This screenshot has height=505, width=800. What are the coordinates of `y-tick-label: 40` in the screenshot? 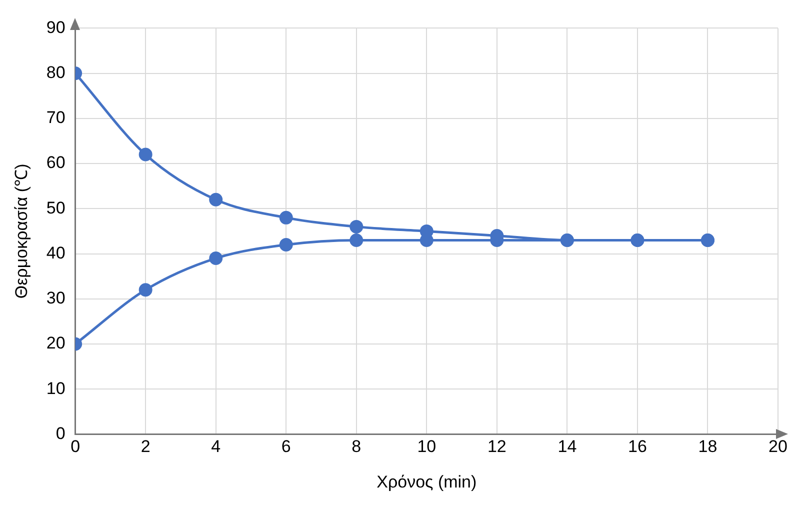 It's located at (56, 252).